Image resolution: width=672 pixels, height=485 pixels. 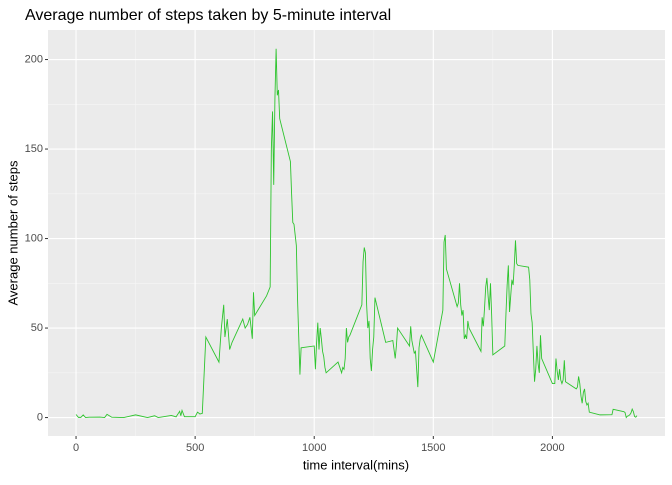 I want to click on y-tick-label: 0, so click(x=40, y=417).